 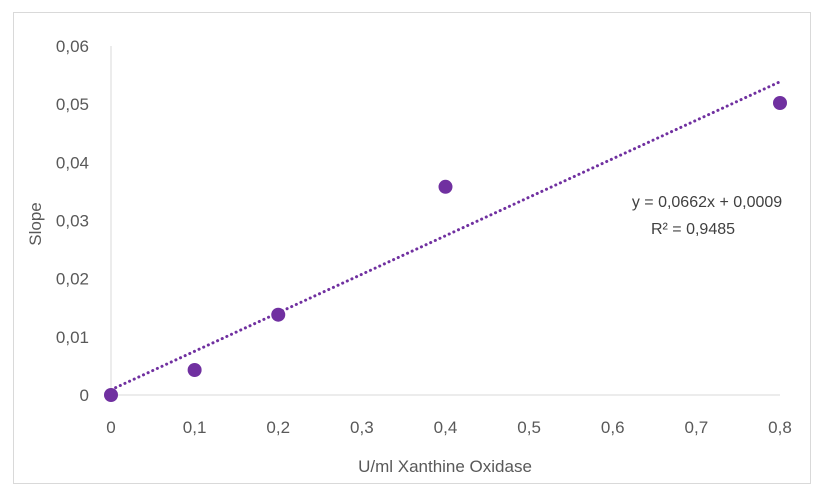 I want to click on x-tick-labels: 0 0,1 0,2 0,3 0,4 0,5 0,6 0,7 0,8, so click(x=449, y=427).